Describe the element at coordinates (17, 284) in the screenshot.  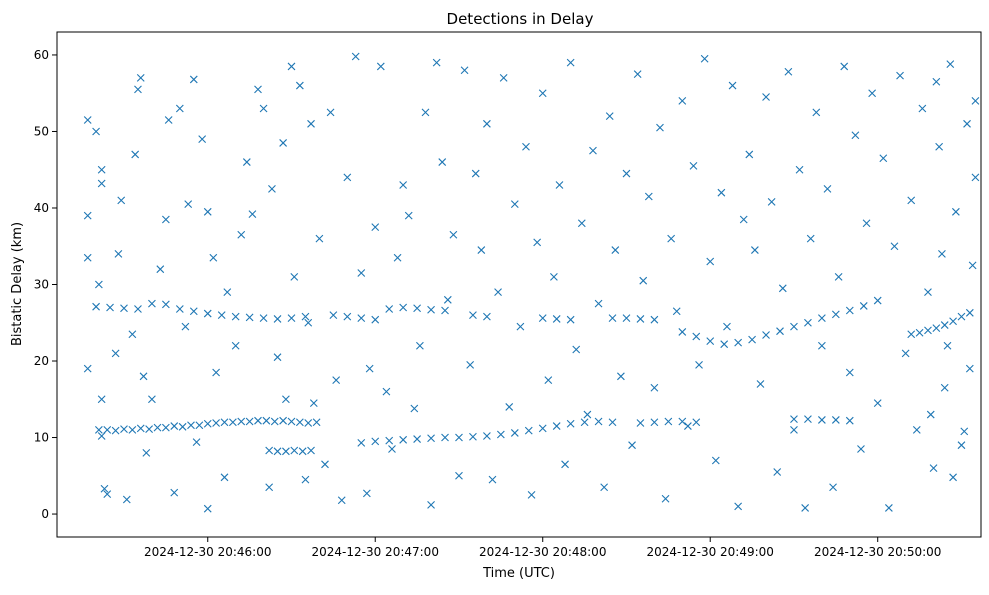
I see `y-axis-label: Bistatic Delay (km)` at that location.